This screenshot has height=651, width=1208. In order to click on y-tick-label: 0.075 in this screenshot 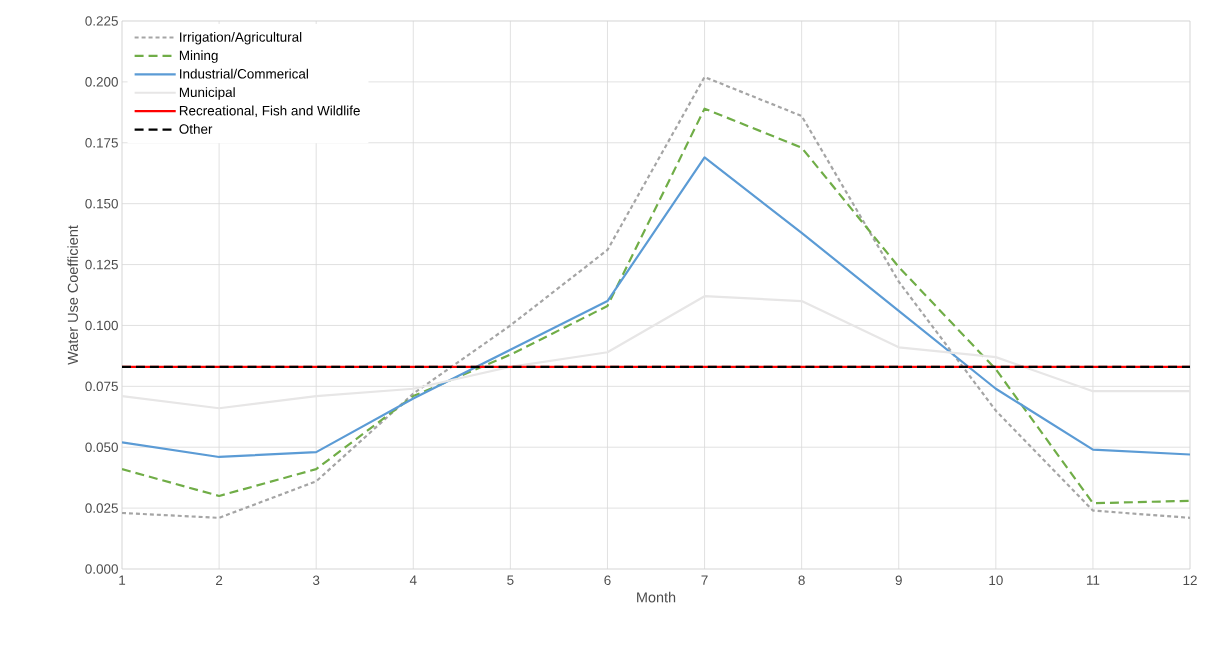, I will do `click(101, 386)`.